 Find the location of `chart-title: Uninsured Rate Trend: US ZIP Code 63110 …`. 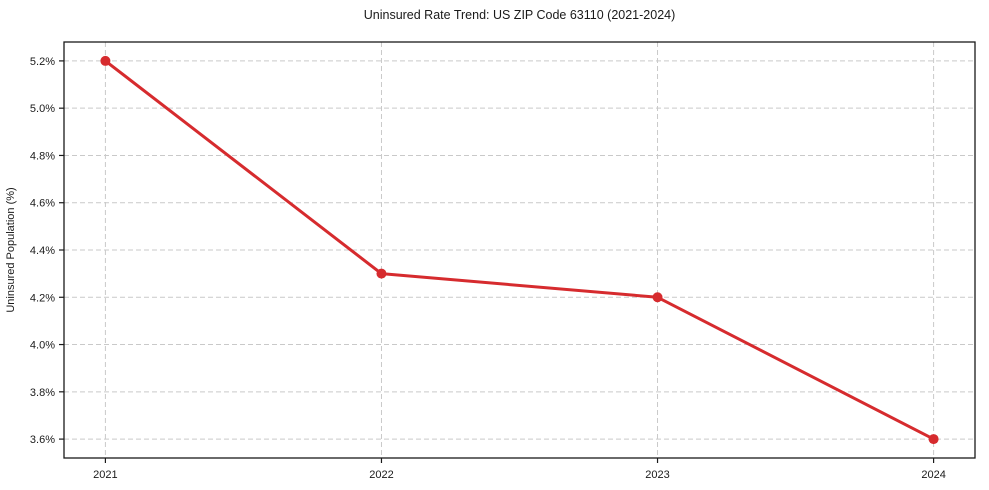

chart-title: Uninsured Rate Trend: US ZIP Code 63110 … is located at coordinates (519, 15).